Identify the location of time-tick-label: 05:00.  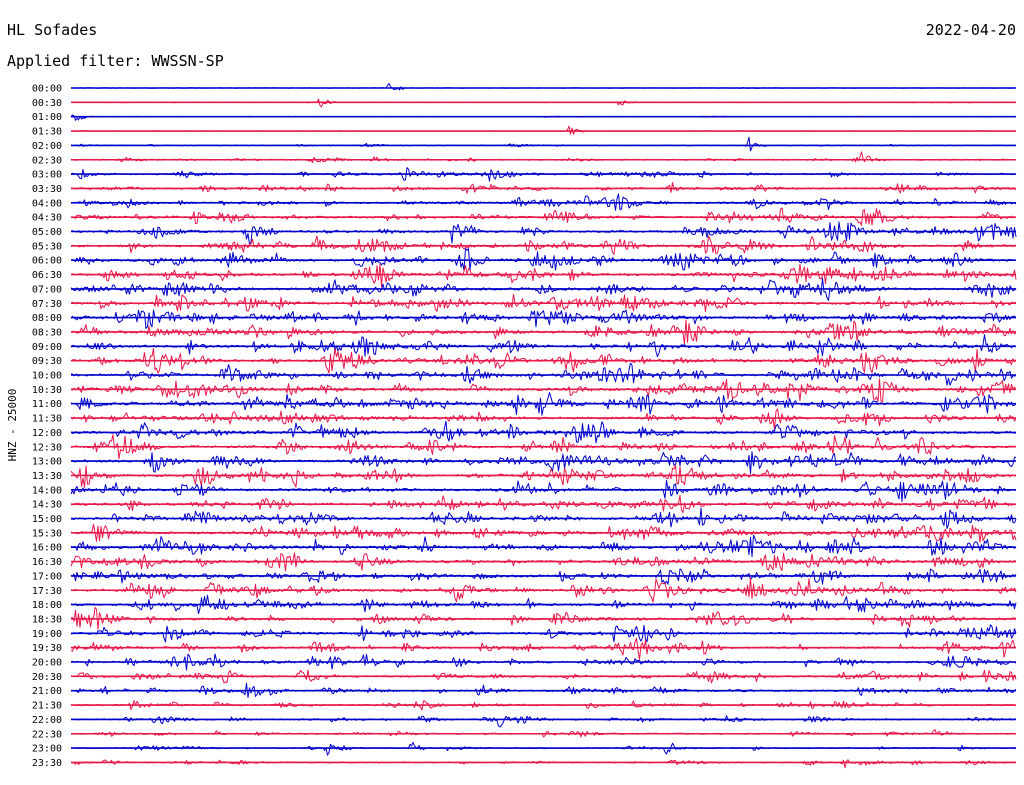
(47, 232).